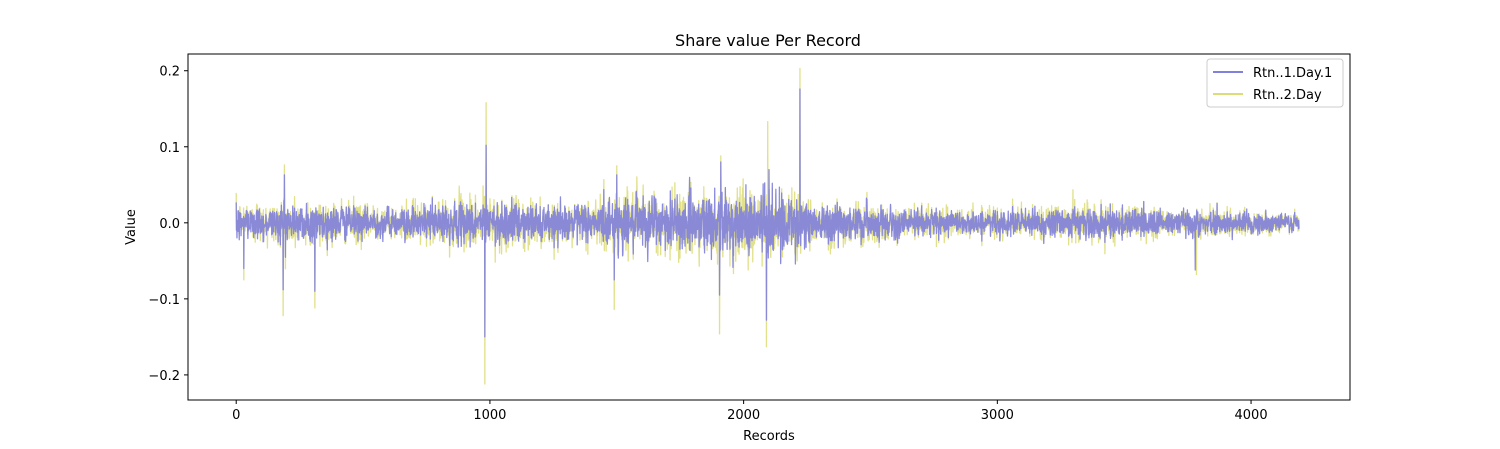 The image size is (1500, 449). Describe the element at coordinates (489, 415) in the screenshot. I see `x-tick-label: 1000` at that location.